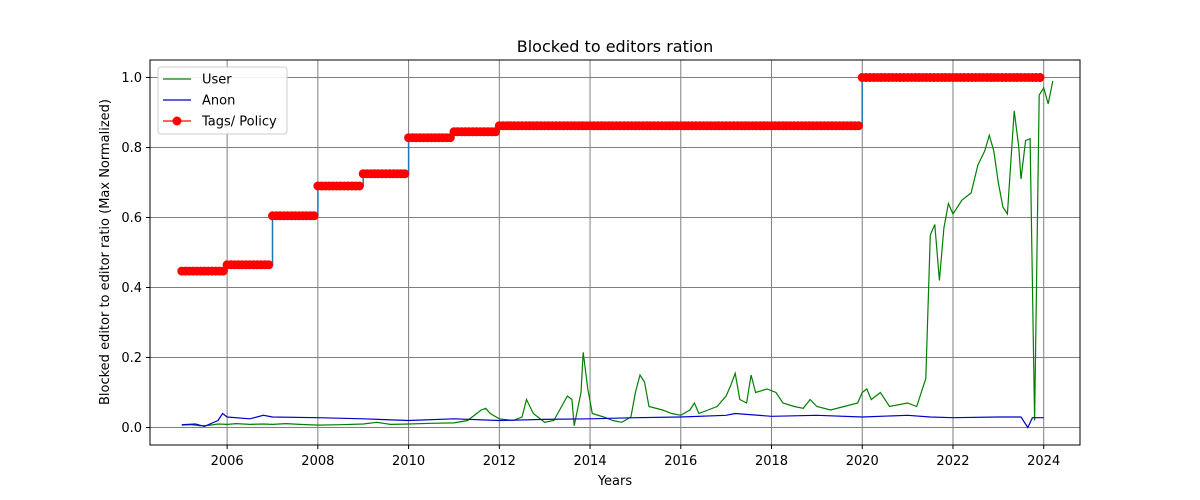 Image resolution: width=1200 pixels, height=500 pixels. What do you see at coordinates (131, 358) in the screenshot?
I see `y-tick-label: 0.2` at bounding box center [131, 358].